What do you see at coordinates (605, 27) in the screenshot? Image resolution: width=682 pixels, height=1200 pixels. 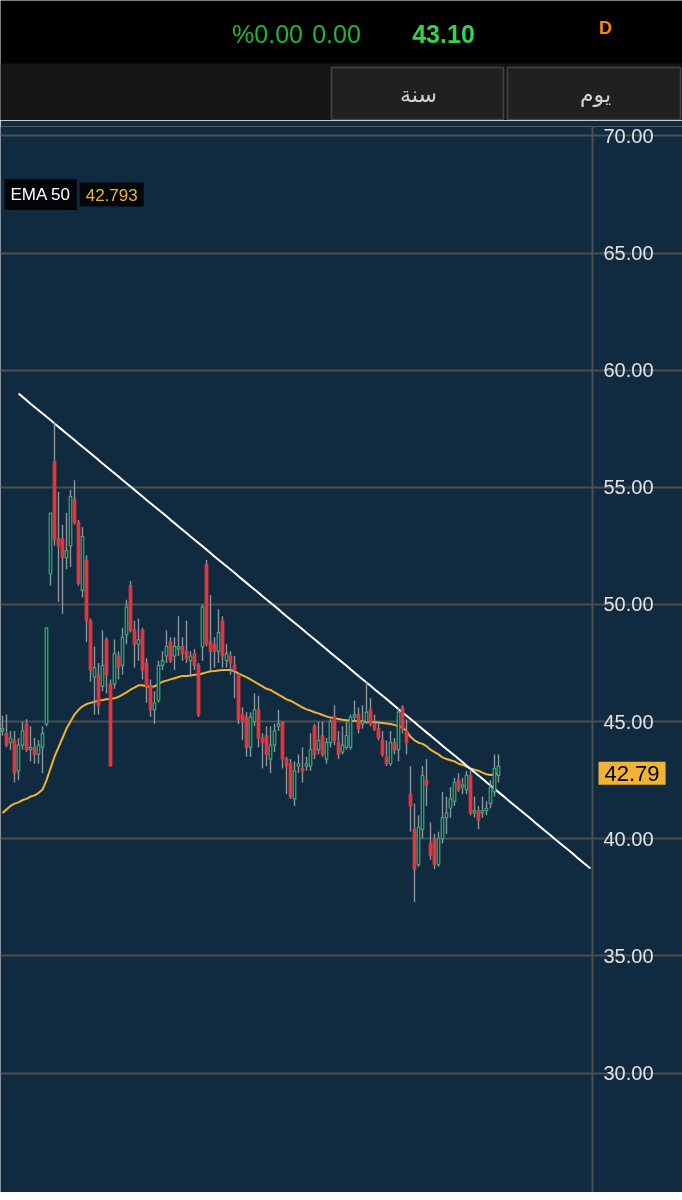 I see `text: D` at bounding box center [605, 27].